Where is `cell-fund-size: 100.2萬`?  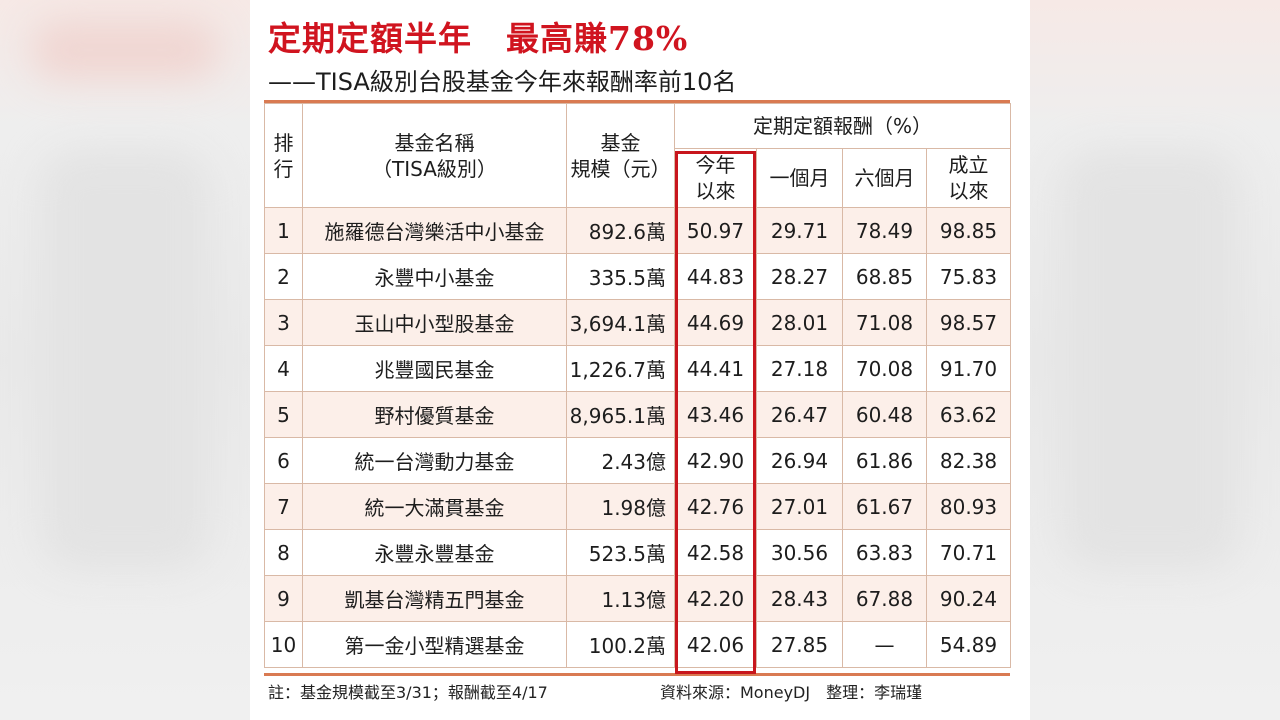 cell-fund-size: 100.2萬 is located at coordinates (620, 644).